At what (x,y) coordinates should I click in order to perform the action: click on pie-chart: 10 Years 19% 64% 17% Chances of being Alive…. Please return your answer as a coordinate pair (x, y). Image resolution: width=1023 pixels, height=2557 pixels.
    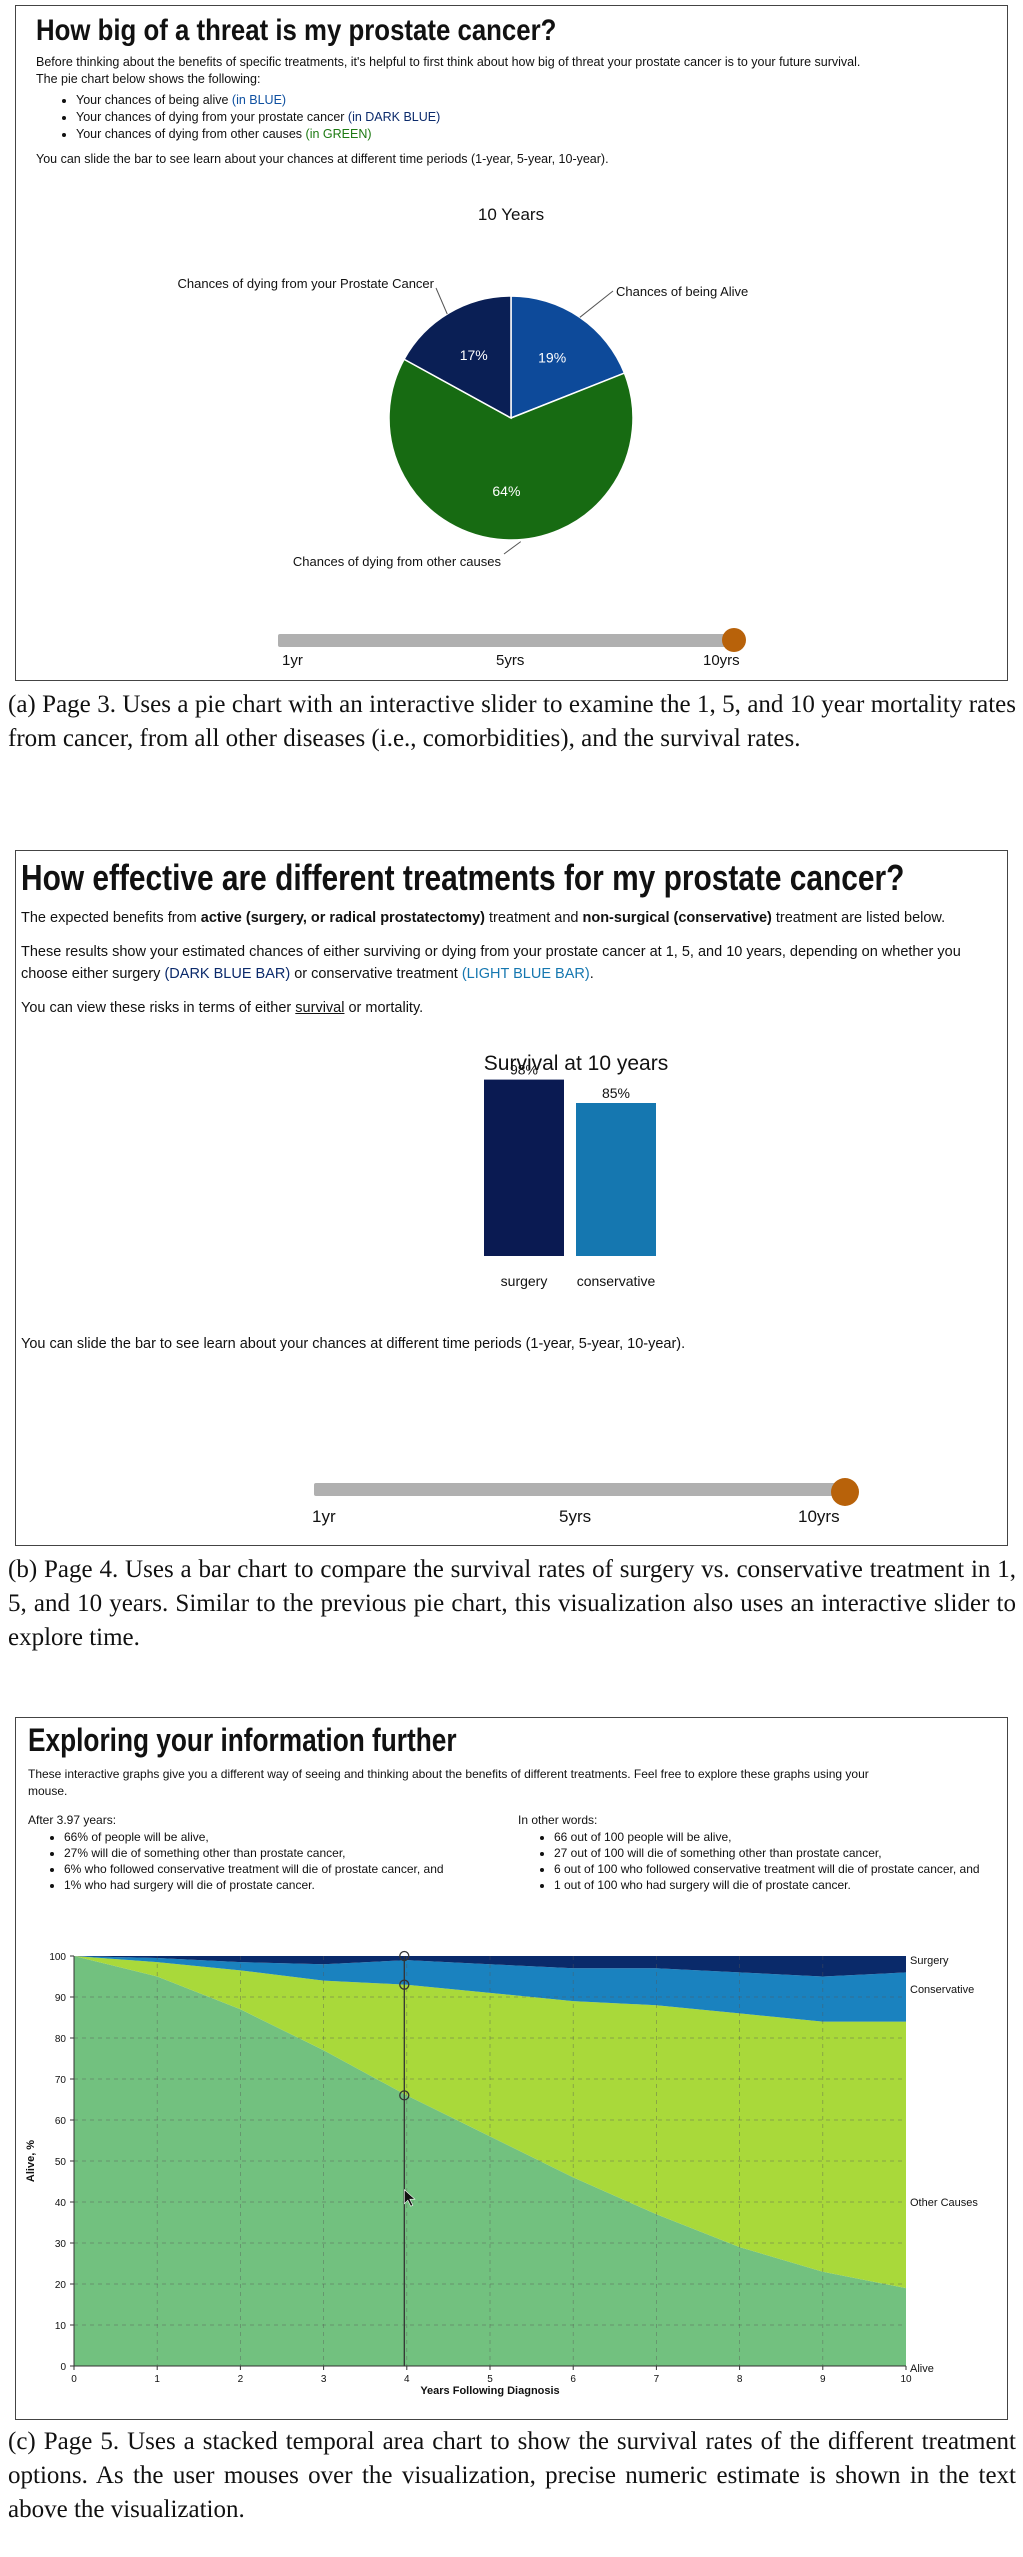
    Looking at the image, I should click on (462, 387).